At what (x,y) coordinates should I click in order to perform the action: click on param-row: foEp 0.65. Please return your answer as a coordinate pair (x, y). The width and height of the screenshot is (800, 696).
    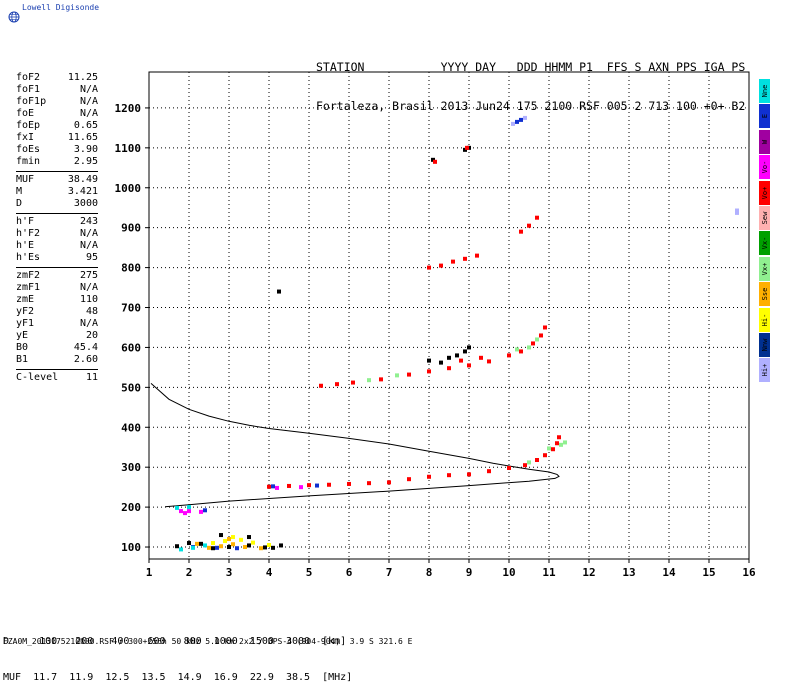
    Looking at the image, I should click on (57, 126).